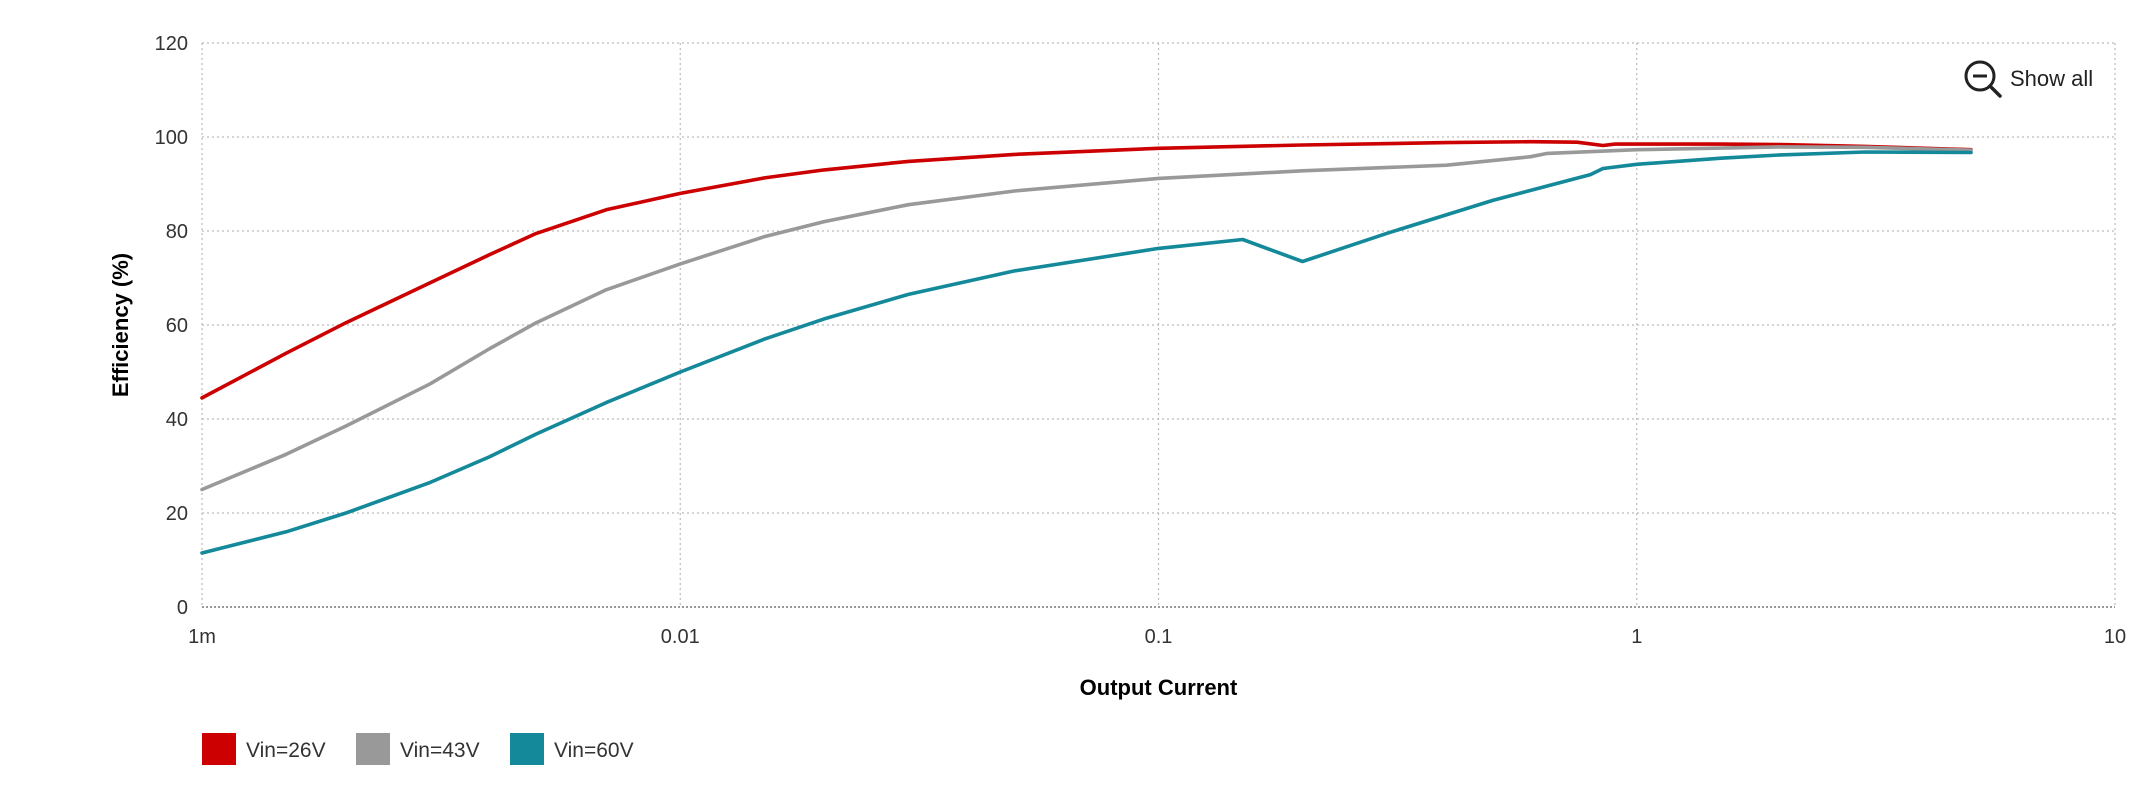  Describe the element at coordinates (177, 326) in the screenshot. I see `y-tick-label: 60` at that location.